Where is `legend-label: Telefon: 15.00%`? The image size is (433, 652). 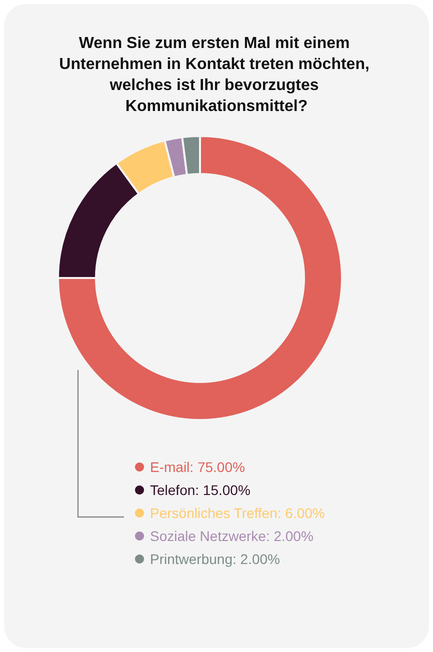 legend-label: Telefon: 15.00% is located at coordinates (200, 490).